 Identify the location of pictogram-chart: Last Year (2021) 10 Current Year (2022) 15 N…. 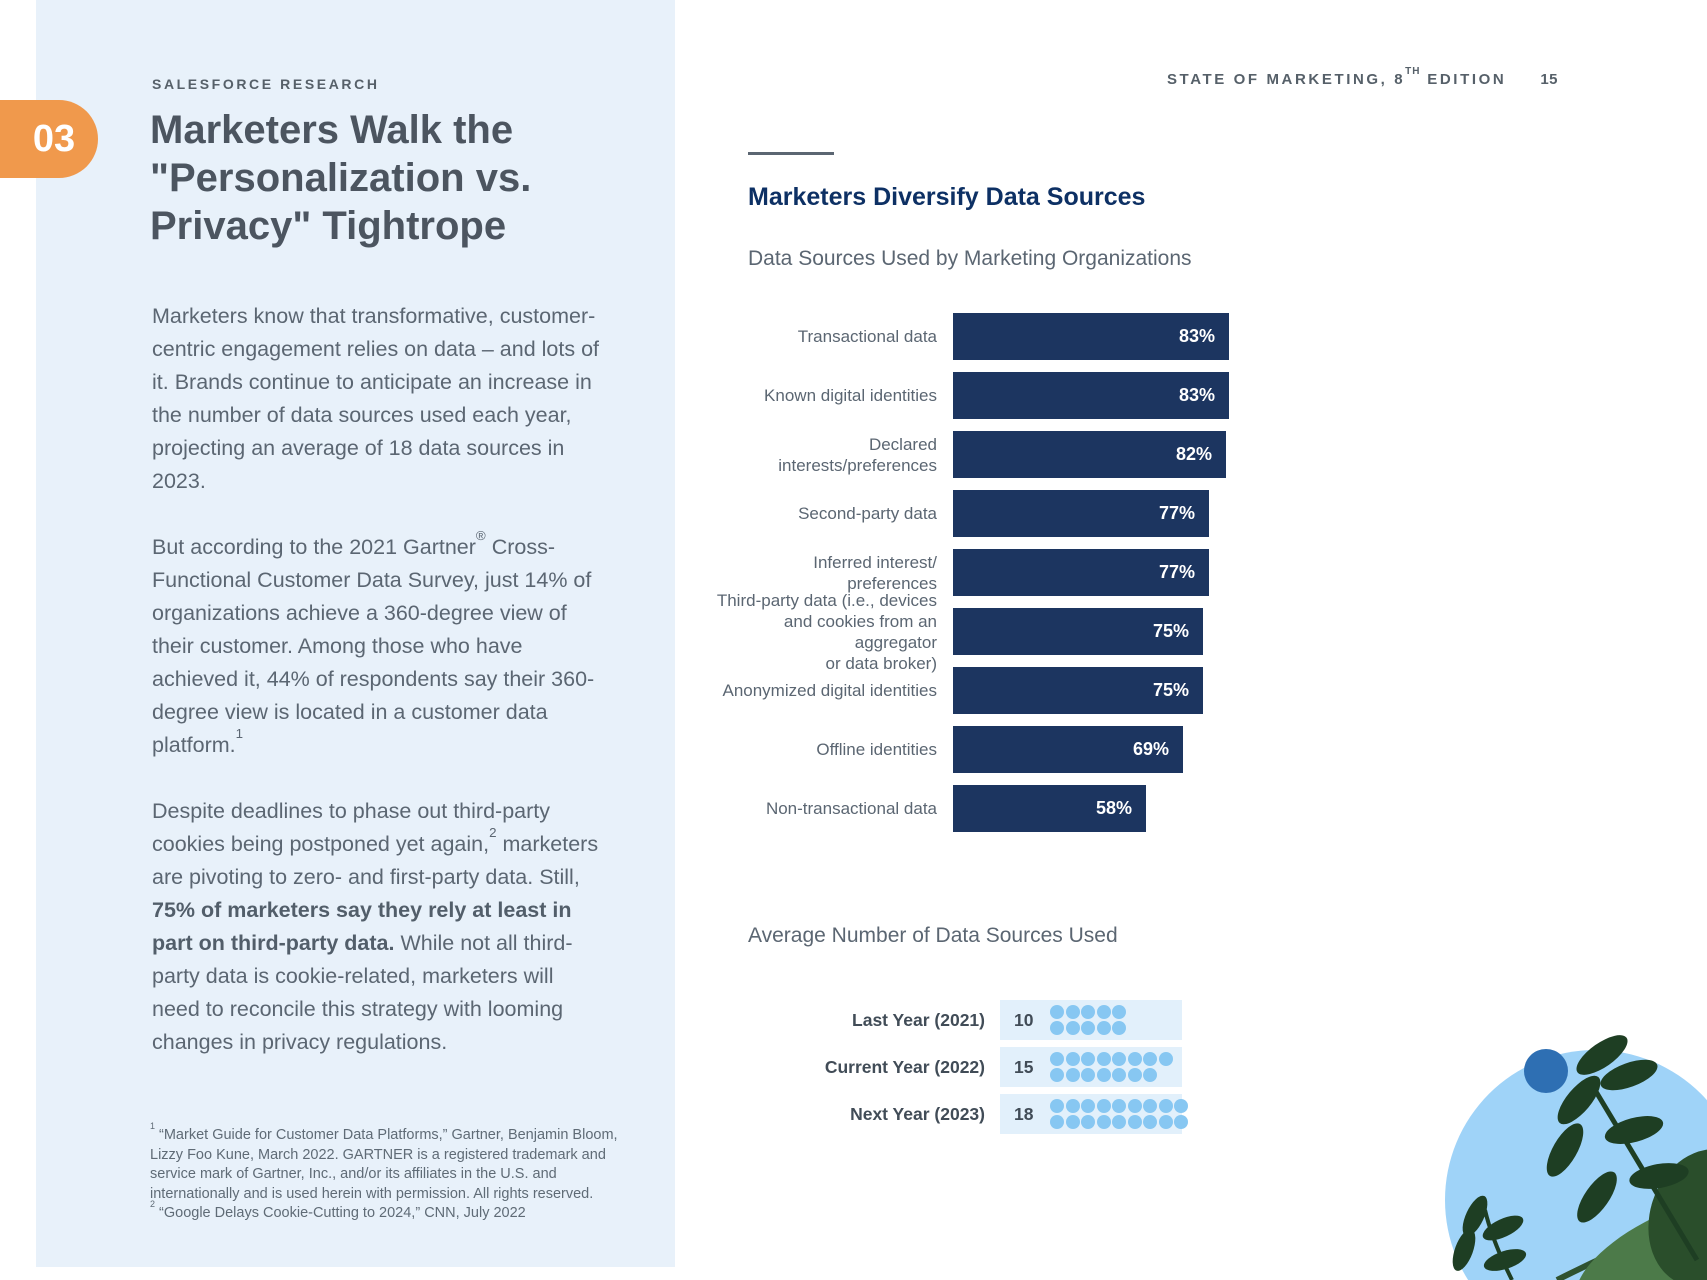
(944, 1067).